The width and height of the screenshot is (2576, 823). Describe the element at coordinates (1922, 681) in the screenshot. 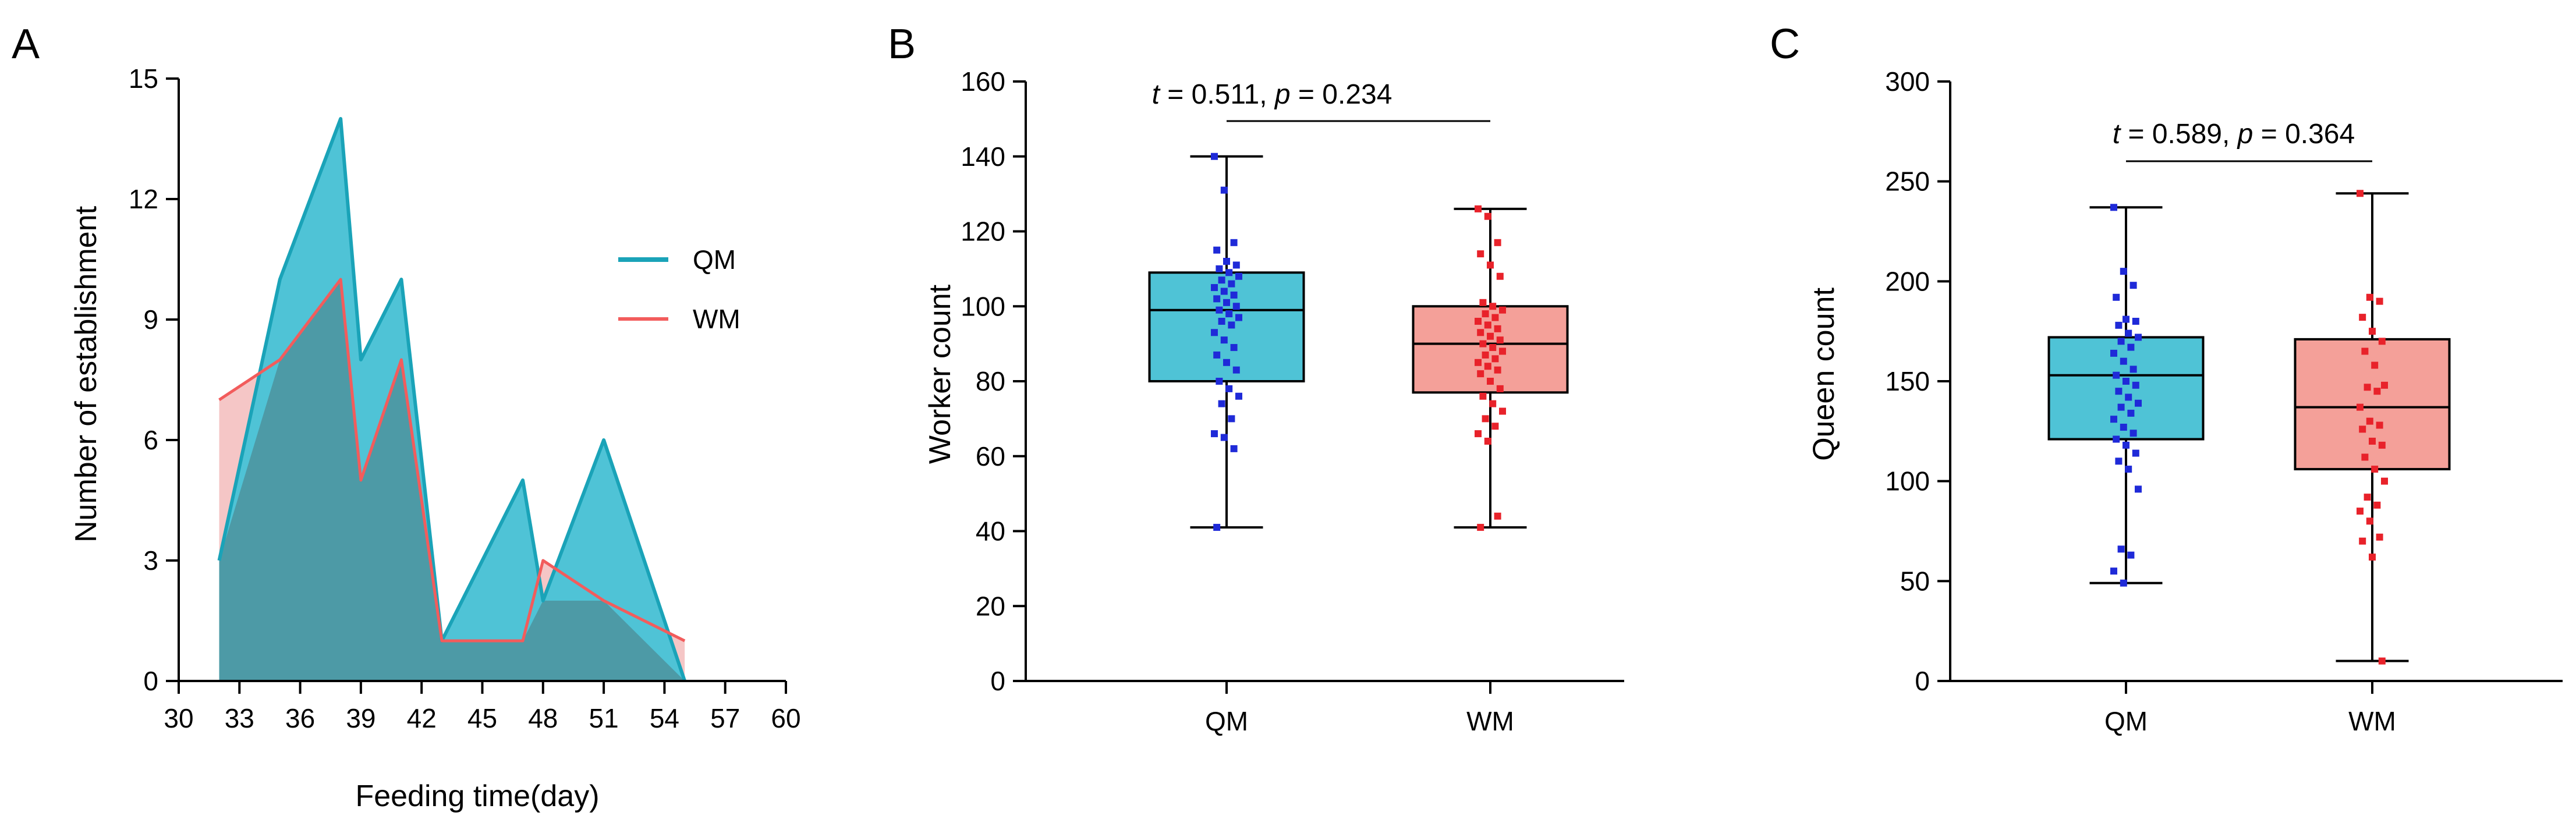

I see `panel-c-y-tick-label: 0` at that location.